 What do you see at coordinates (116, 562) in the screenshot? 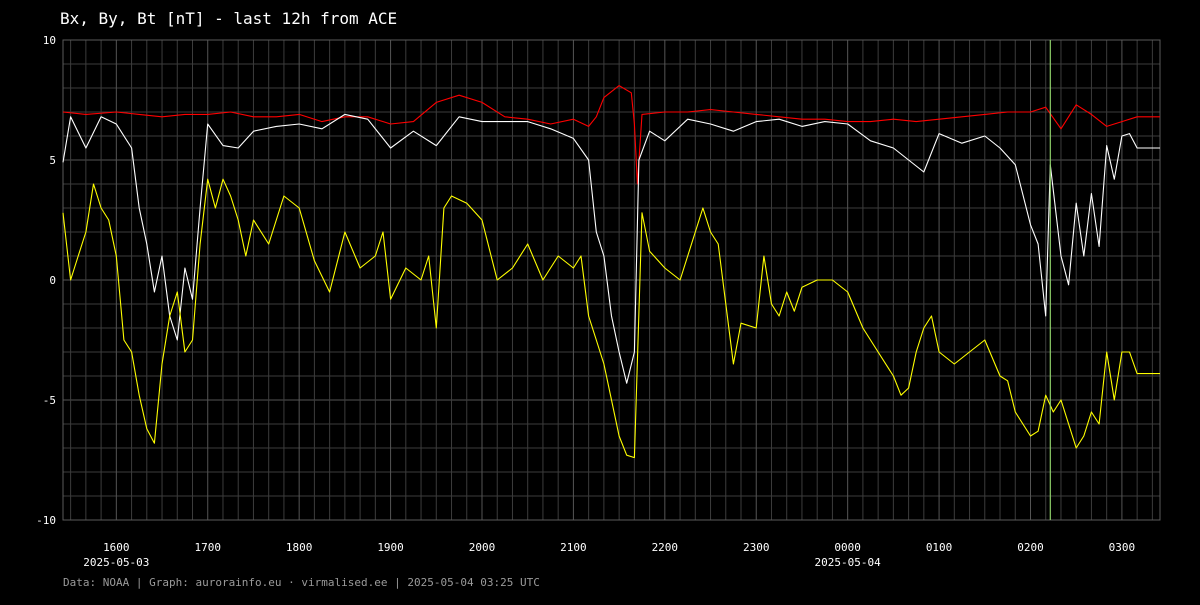
I see `x-tick-date-label: 2025-05-03` at bounding box center [116, 562].